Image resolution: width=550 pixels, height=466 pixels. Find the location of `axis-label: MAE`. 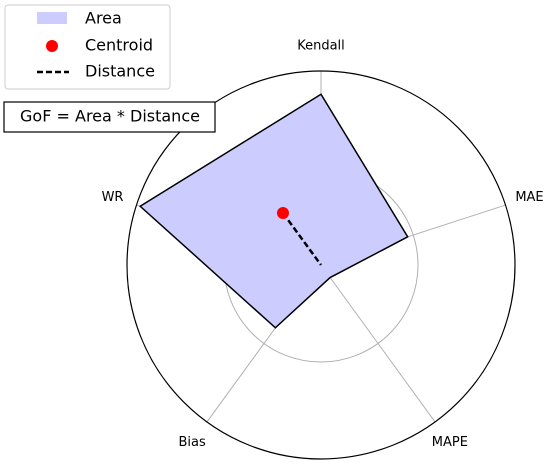

axis-label: MAE is located at coordinates (529, 197).